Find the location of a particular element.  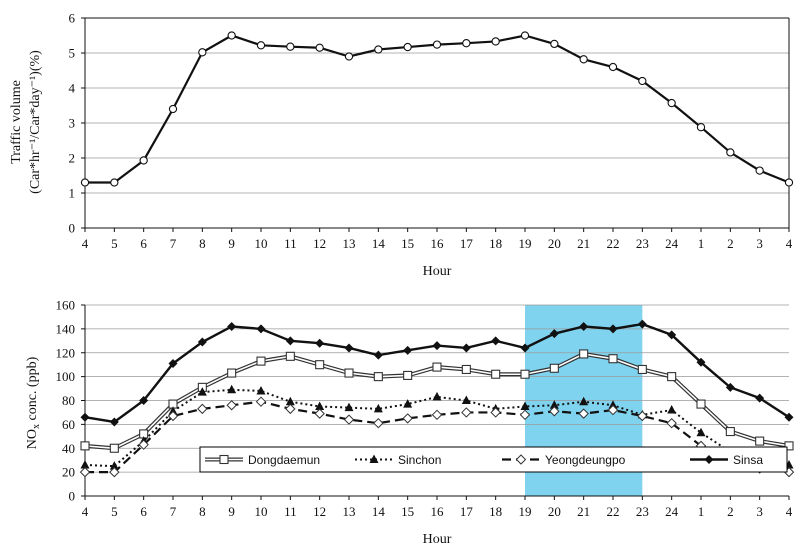

x-tick-label-7: 11 is located at coordinates (290, 511).